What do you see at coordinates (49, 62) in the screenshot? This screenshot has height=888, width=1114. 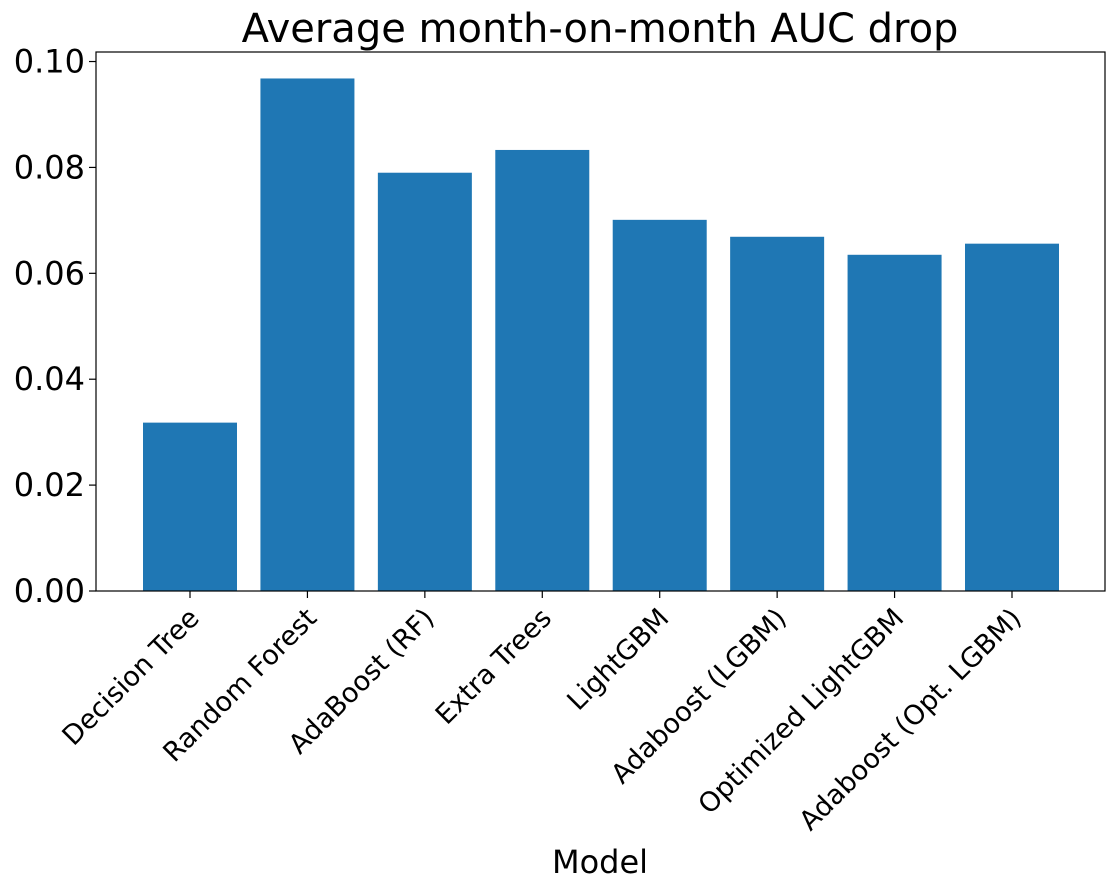 I see `y-tick-label: 0.10` at bounding box center [49, 62].